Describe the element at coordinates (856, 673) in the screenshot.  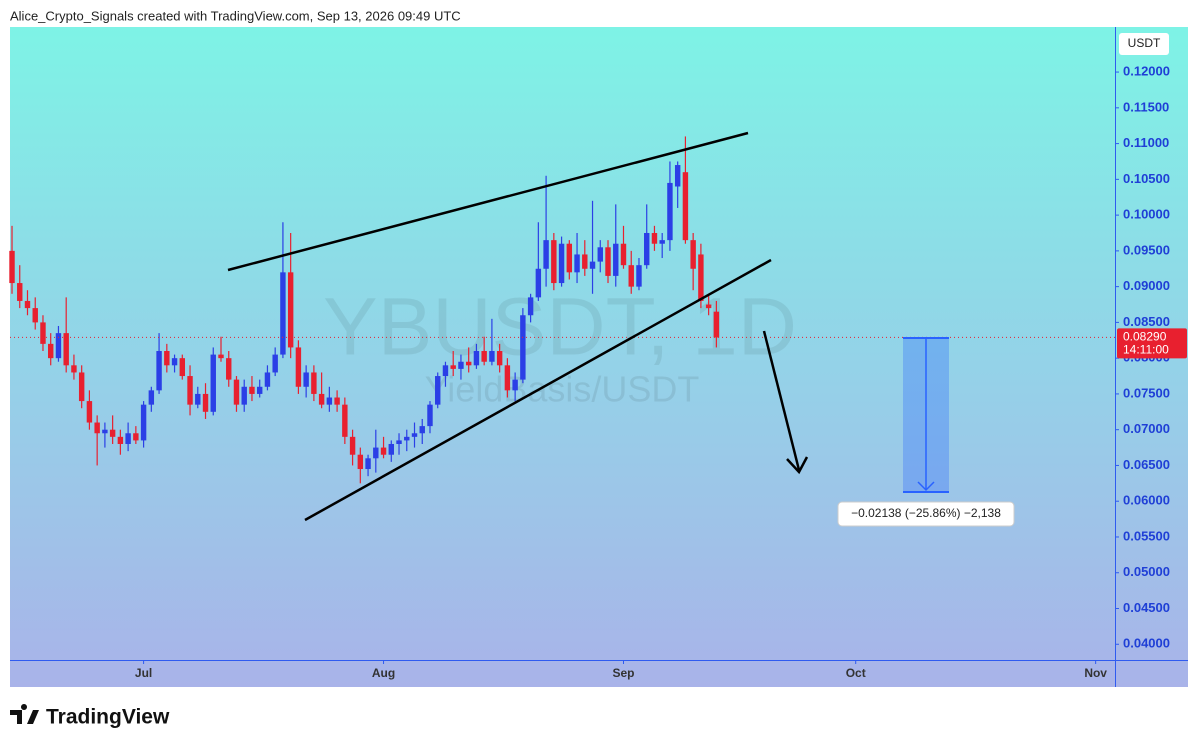
I see `x-tick-label: Oct` at that location.